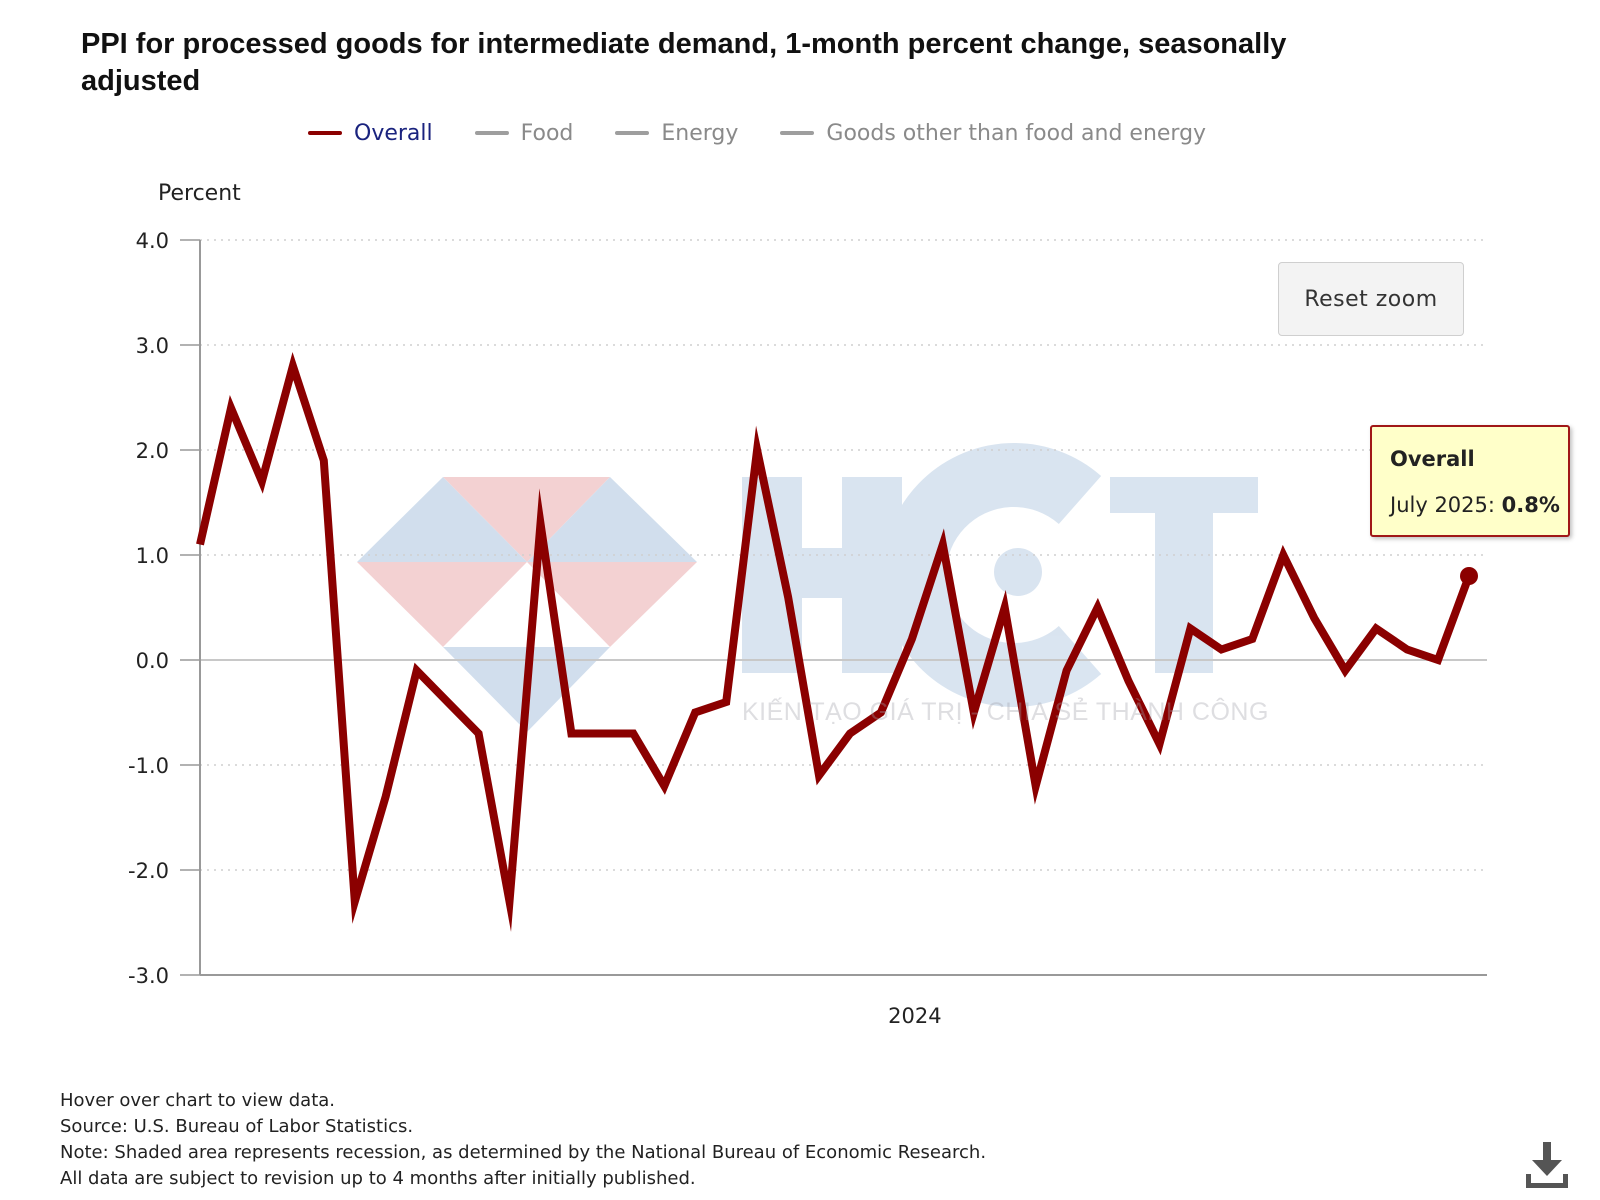 The image size is (1600, 1200). I want to click on legend-item-food: Food, so click(524, 133).